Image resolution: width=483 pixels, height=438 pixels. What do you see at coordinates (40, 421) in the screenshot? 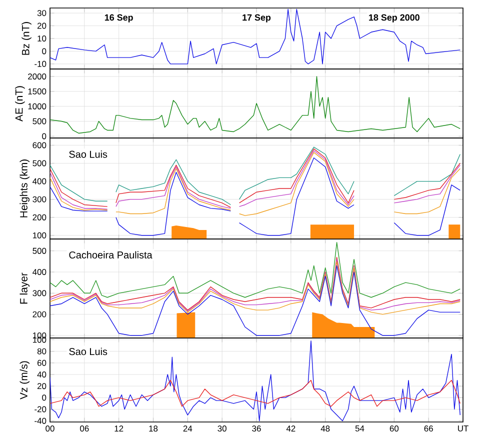
I see `y-tick-label: -40` at bounding box center [40, 421].